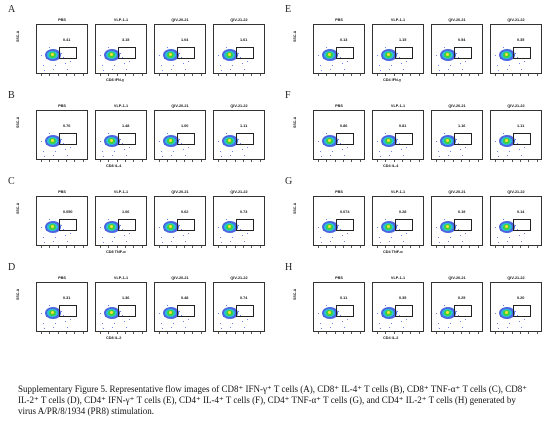 This screenshot has height=439, width=549. I want to click on panel-letter: E, so click(288, 9).